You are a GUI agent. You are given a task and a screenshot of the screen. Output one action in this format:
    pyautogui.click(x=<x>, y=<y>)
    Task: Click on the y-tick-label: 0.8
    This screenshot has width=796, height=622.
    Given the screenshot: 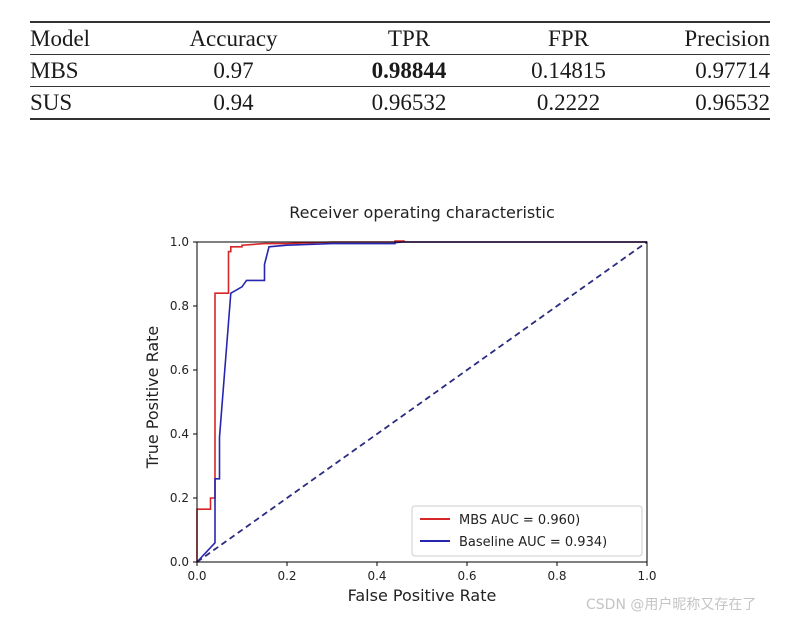 What is the action you would take?
    pyautogui.click(x=179, y=306)
    